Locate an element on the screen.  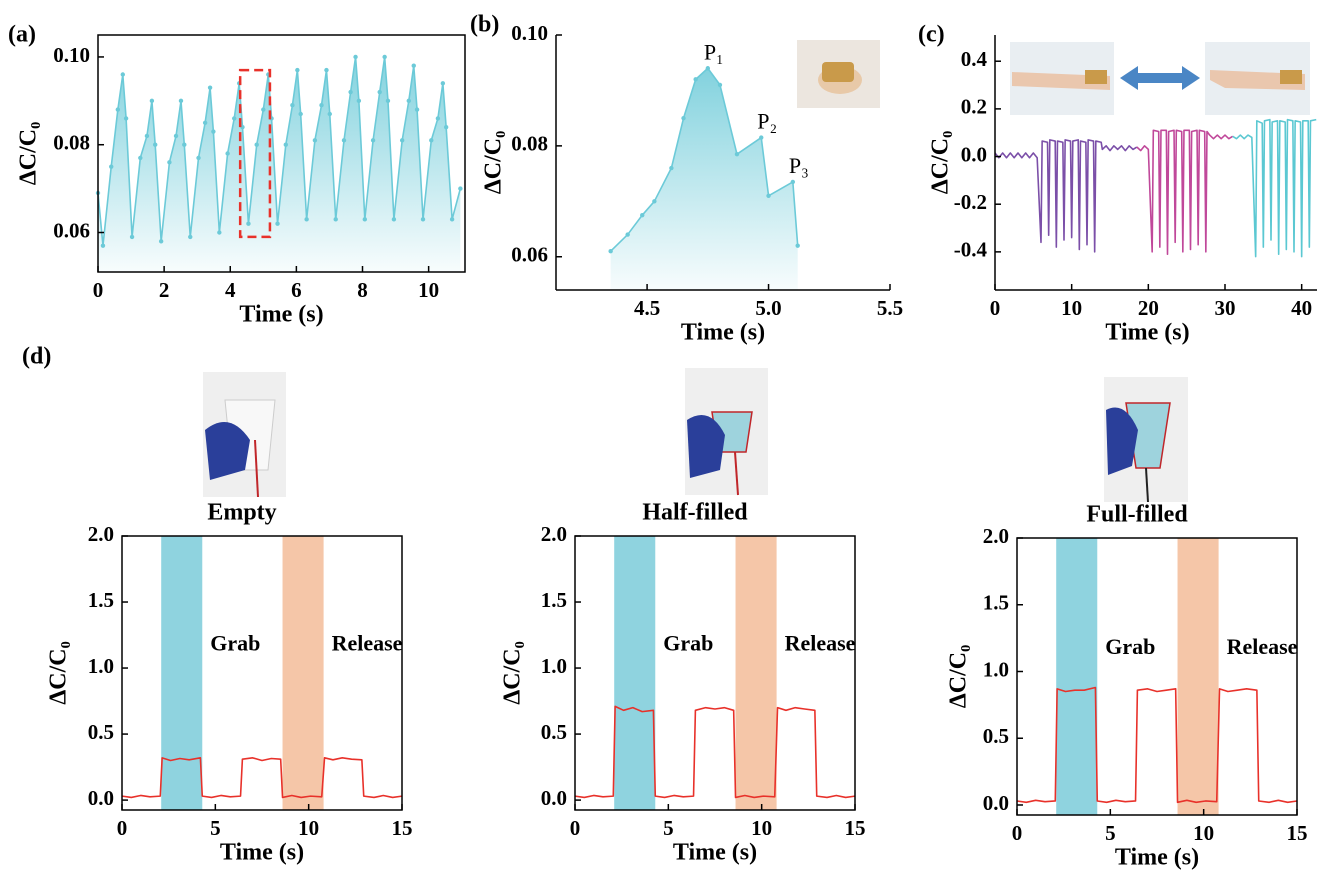
y-tick-label: 1.0 is located at coordinates (554, 666).